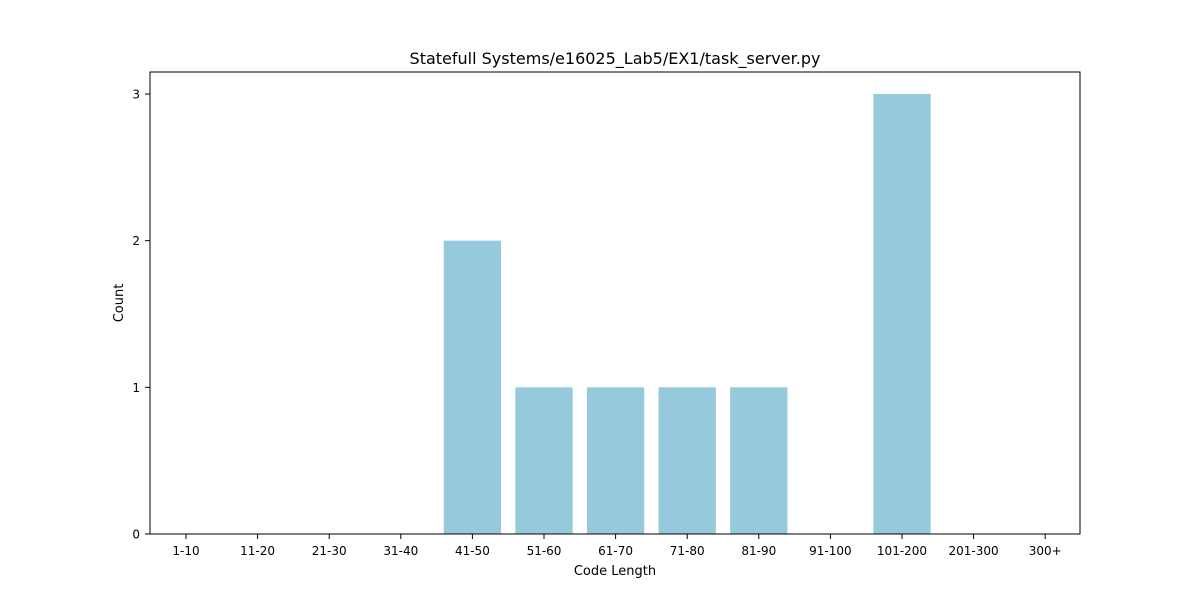  Describe the element at coordinates (329, 551) in the screenshot. I see `x-tick-label: 21-30` at that location.